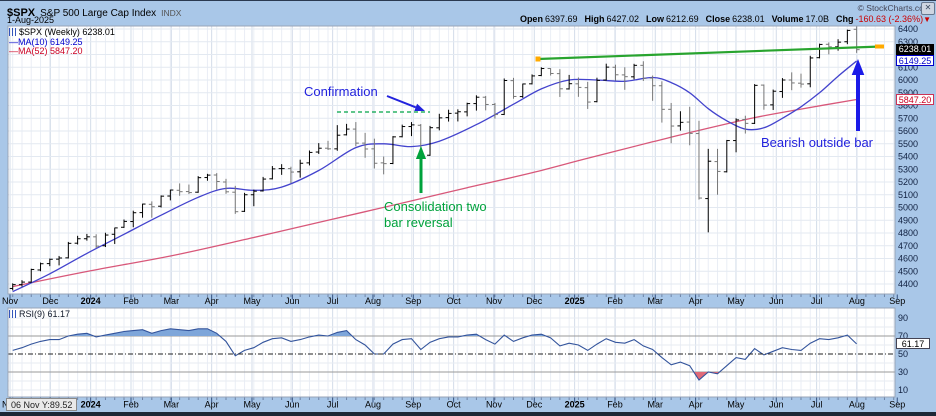 The height and width of the screenshot is (416, 936). What do you see at coordinates (908, 182) in the screenshot?
I see `svg-text: 5200` at bounding box center [908, 182].